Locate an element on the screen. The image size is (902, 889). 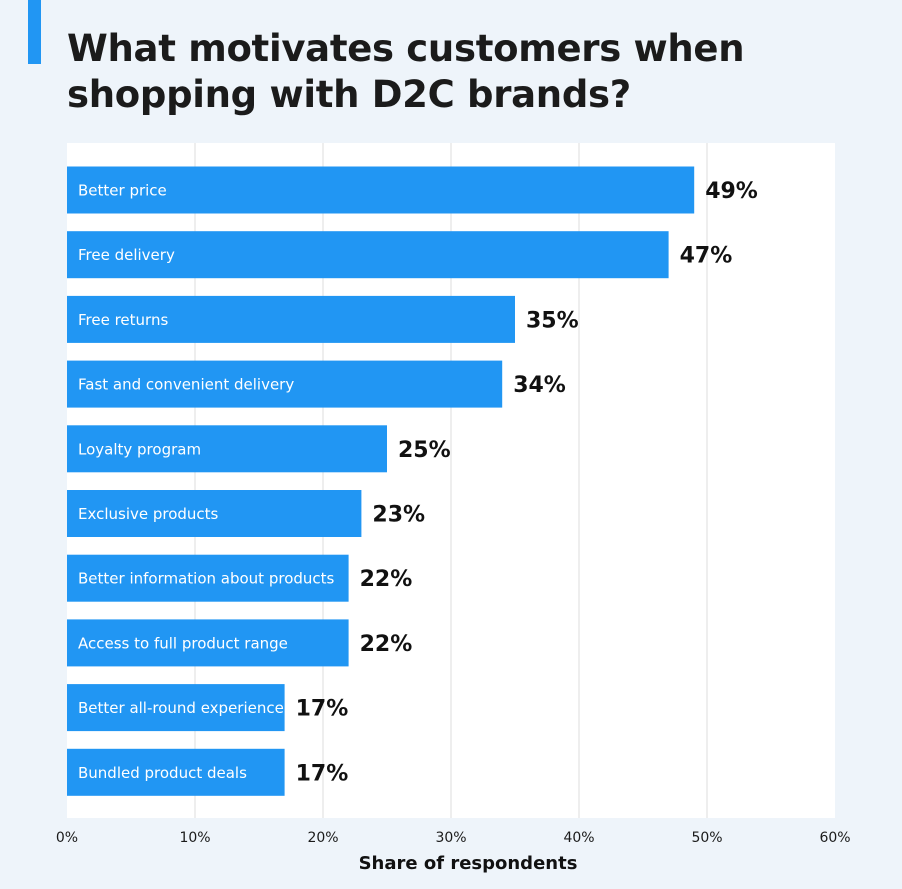
bar-group: Better information about products 22% is located at coordinates (240, 578).